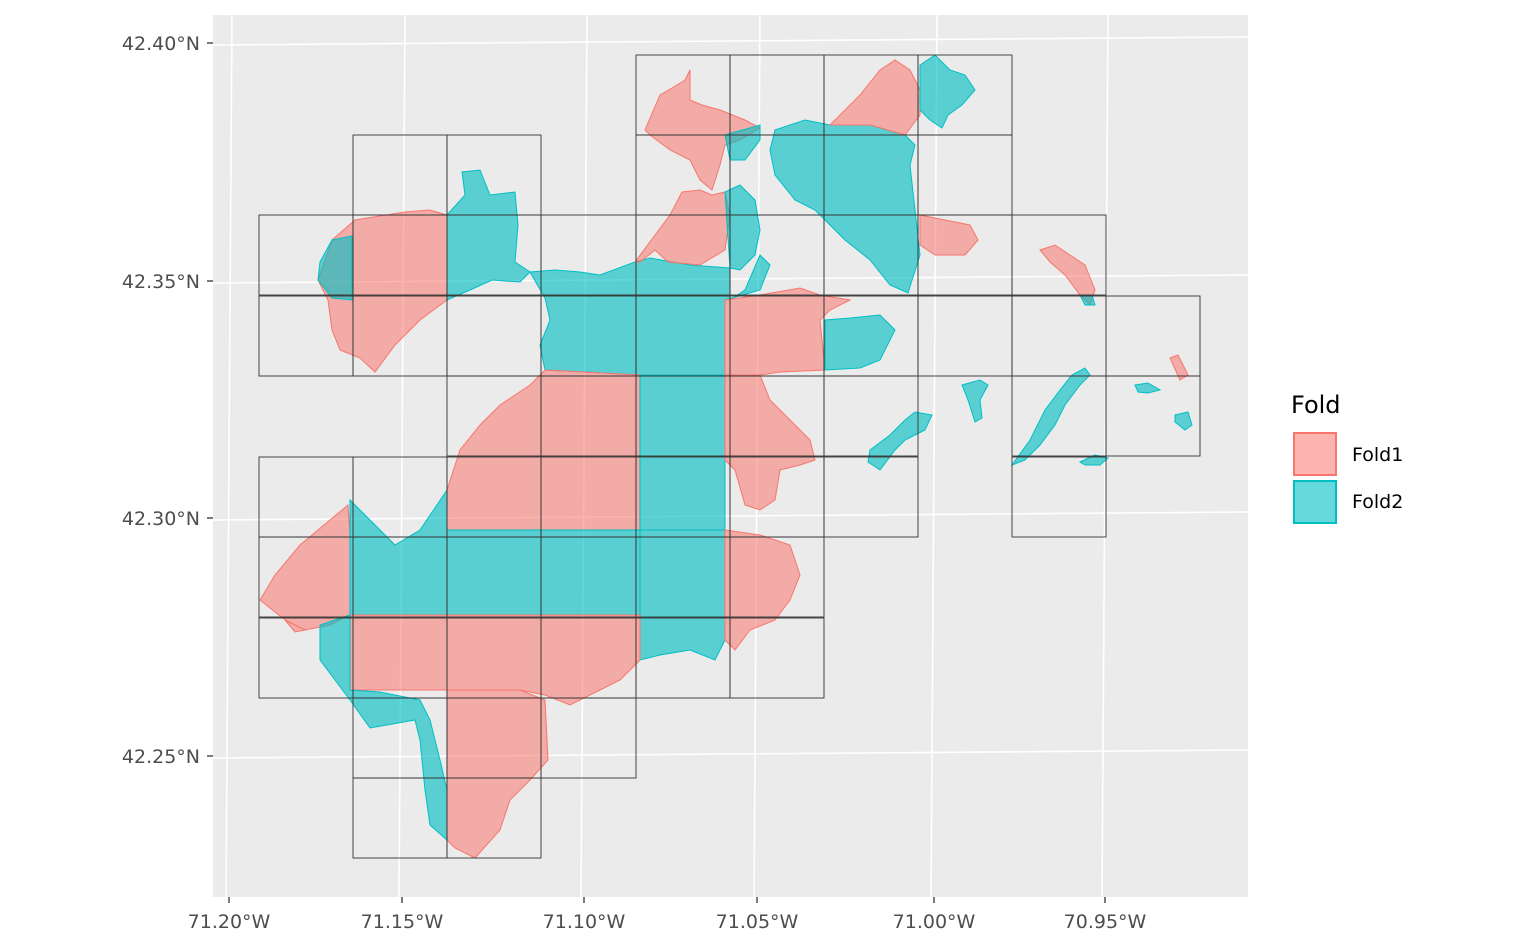  I want to click on x-tick-label: 71.05°W, so click(757, 922).